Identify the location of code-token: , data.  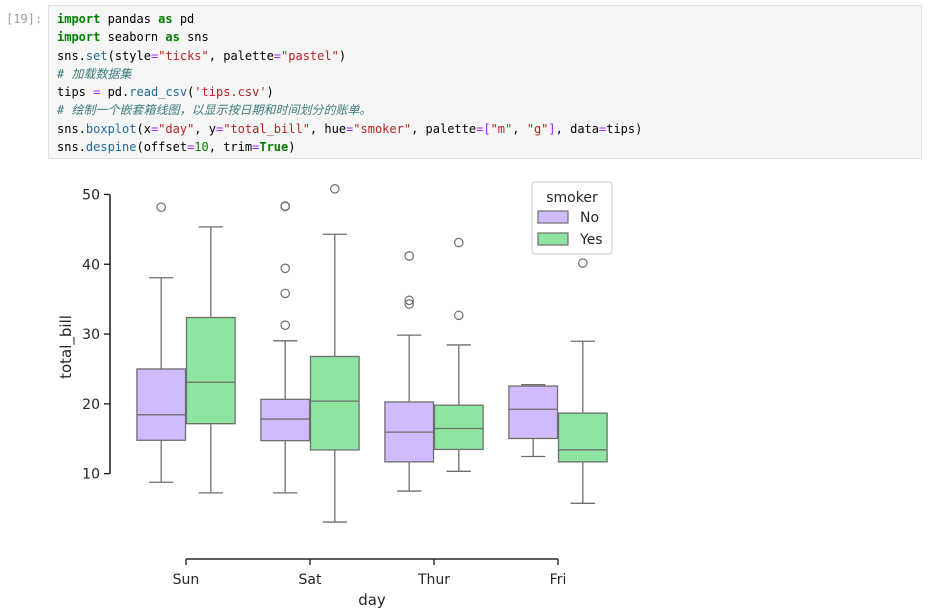
(577, 128).